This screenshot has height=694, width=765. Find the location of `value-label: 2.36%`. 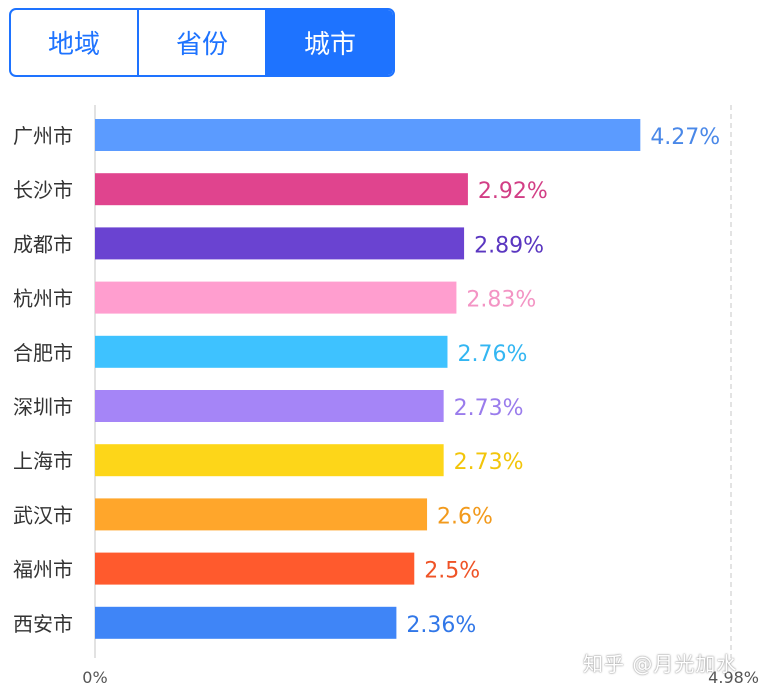

value-label: 2.36% is located at coordinates (441, 625).